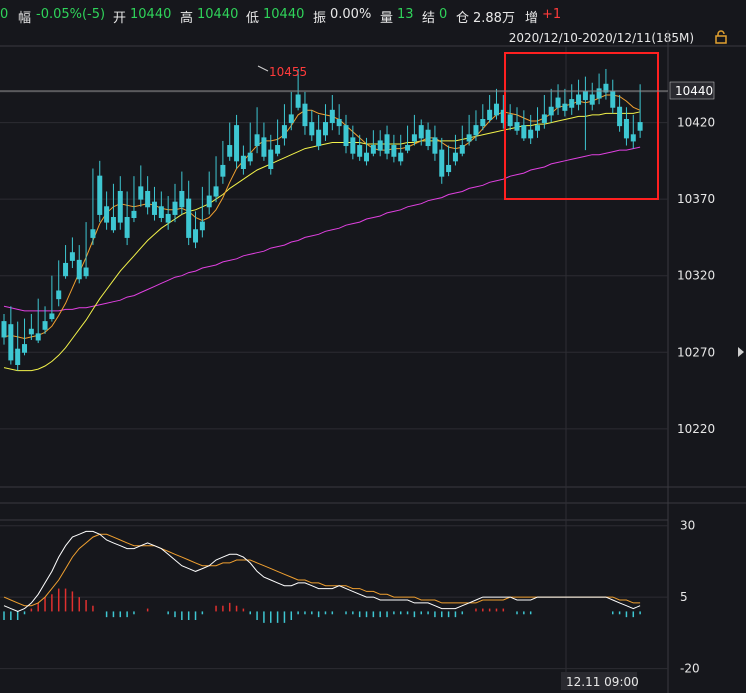  Describe the element at coordinates (351, 14) in the screenshot. I see `swing-value: 0.00%` at that location.